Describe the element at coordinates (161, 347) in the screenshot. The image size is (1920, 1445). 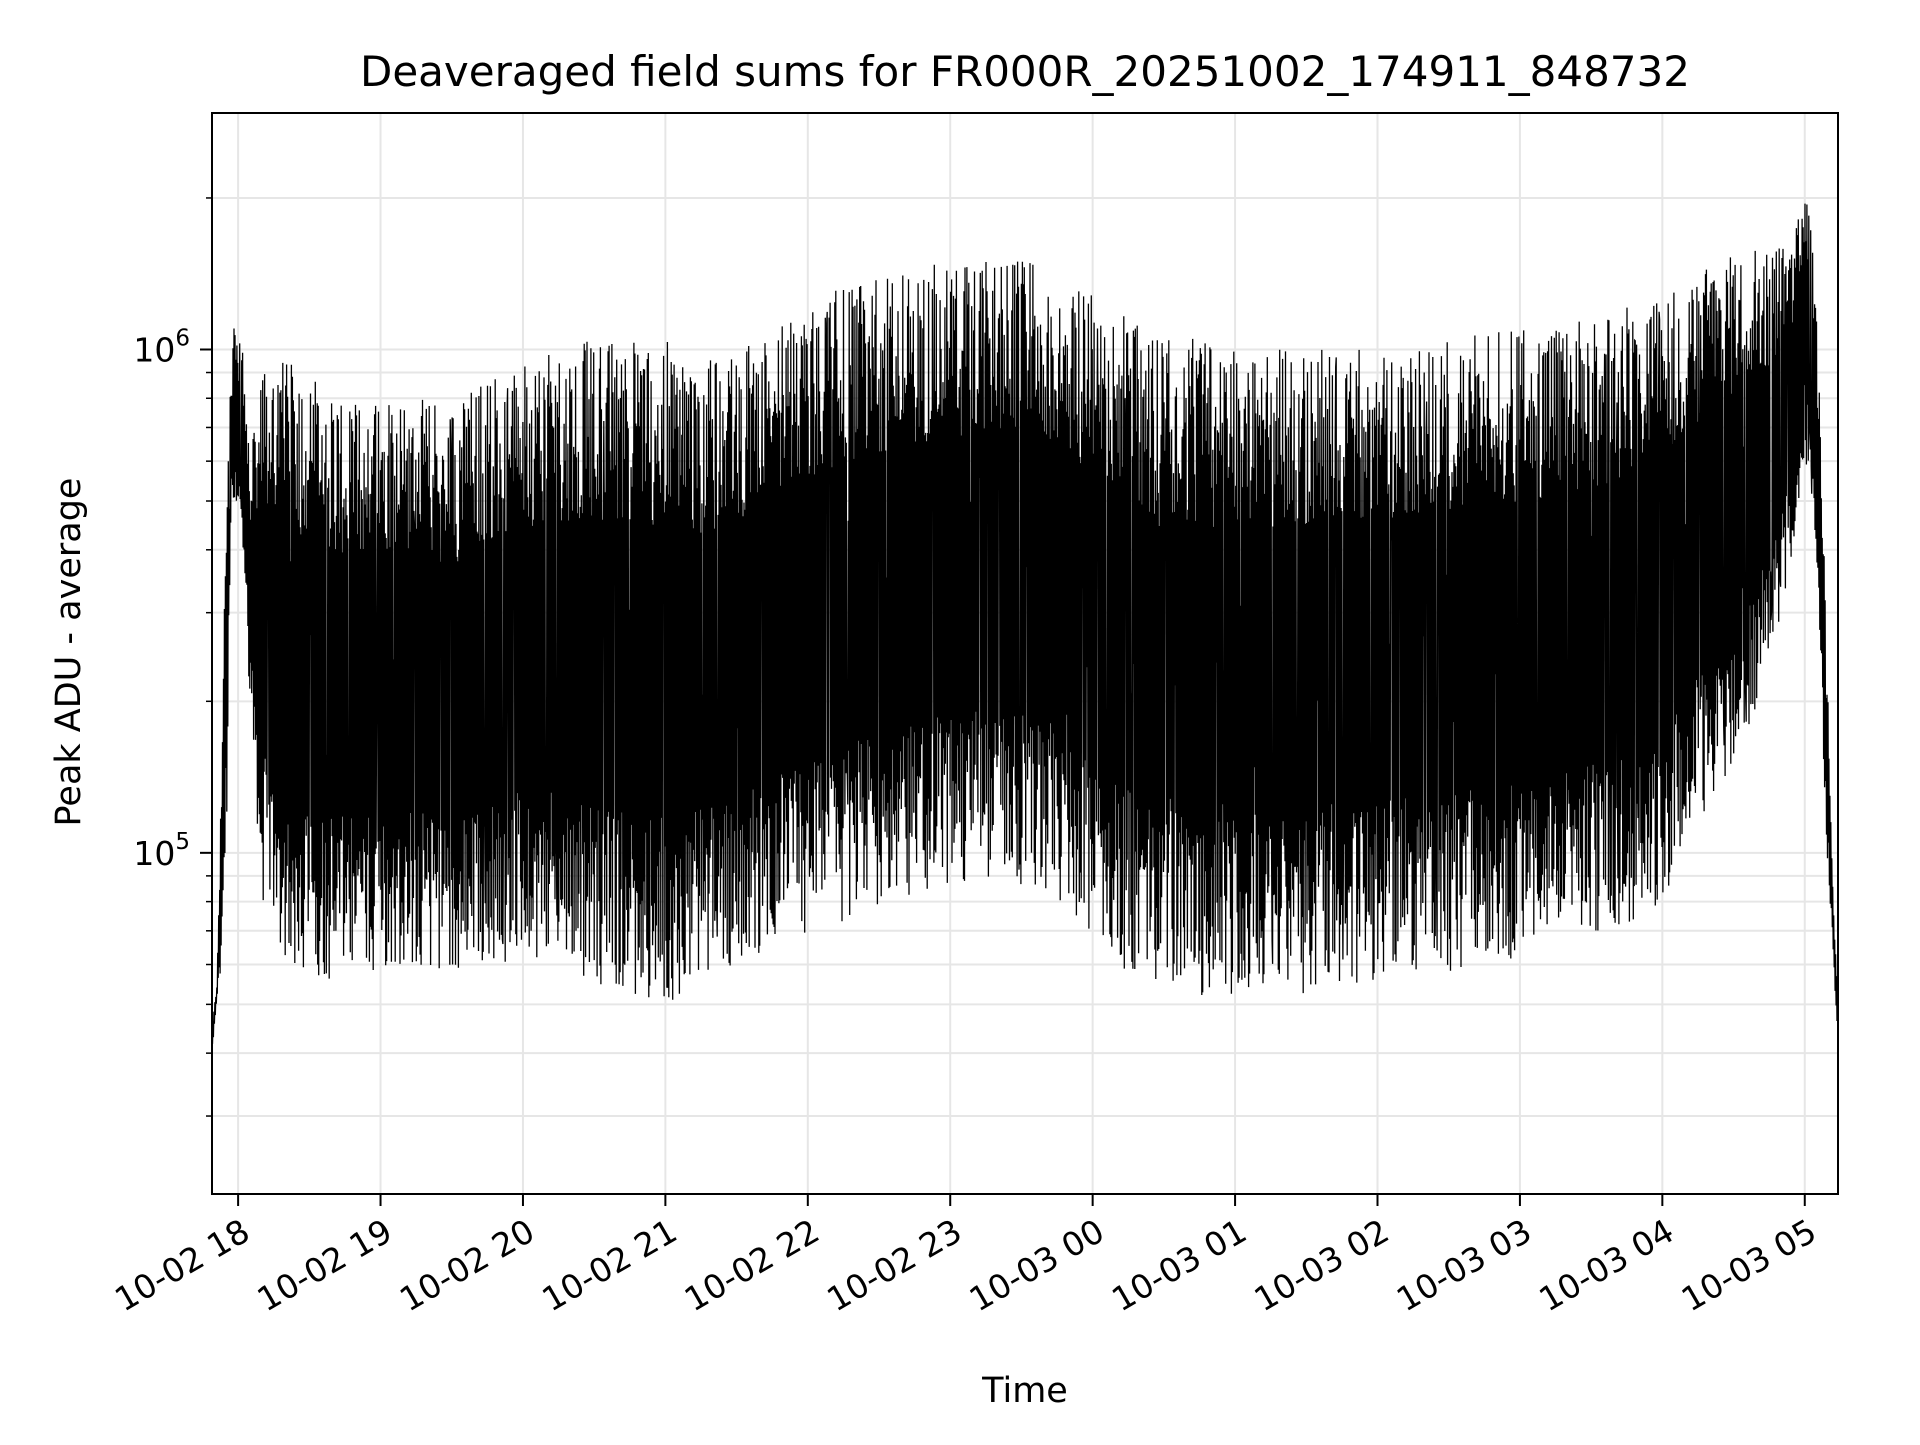
I see `y-tick-label: 10⁶` at that location.